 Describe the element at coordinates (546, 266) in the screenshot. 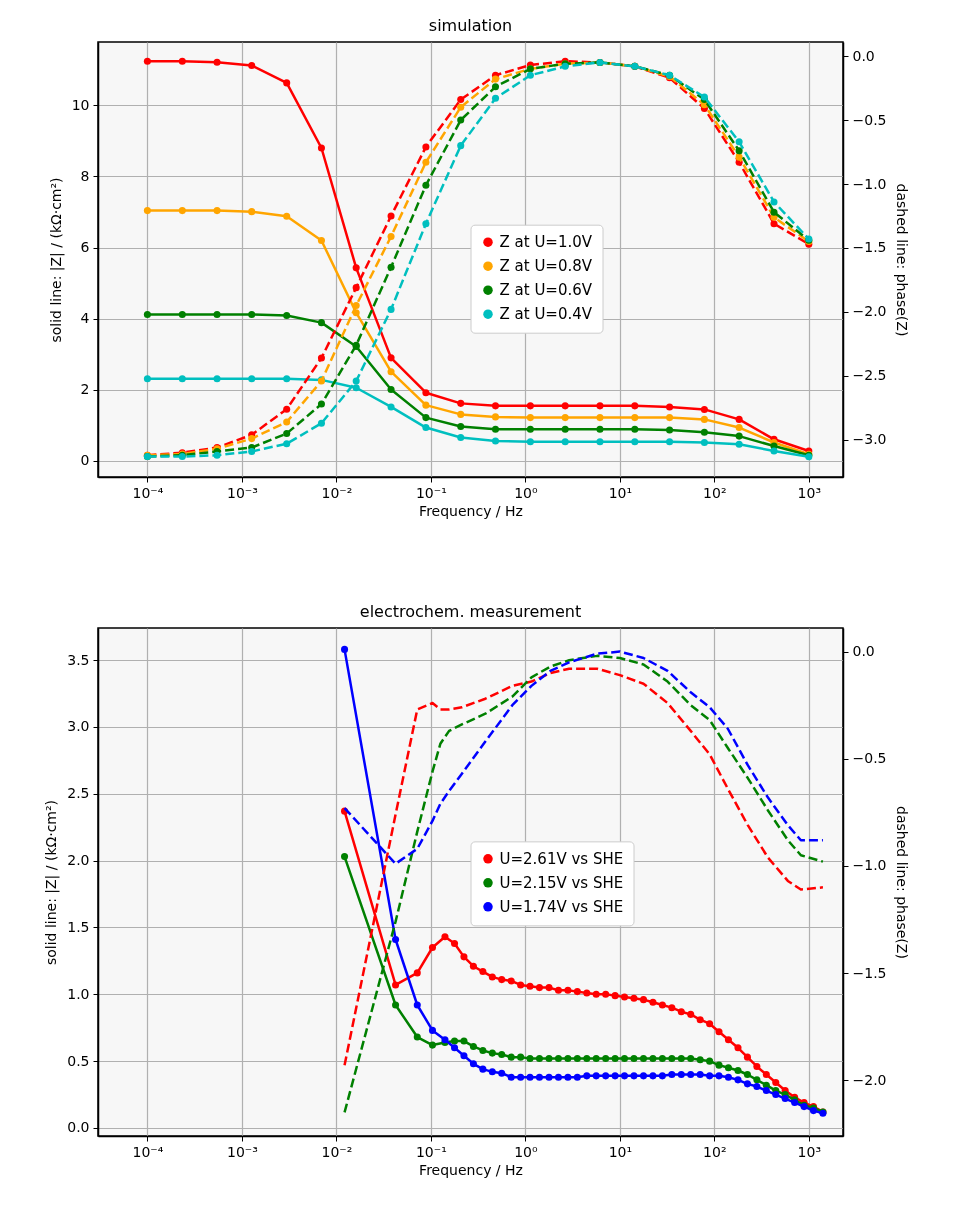

I see `legend-label: Z at U=0.8V` at that location.